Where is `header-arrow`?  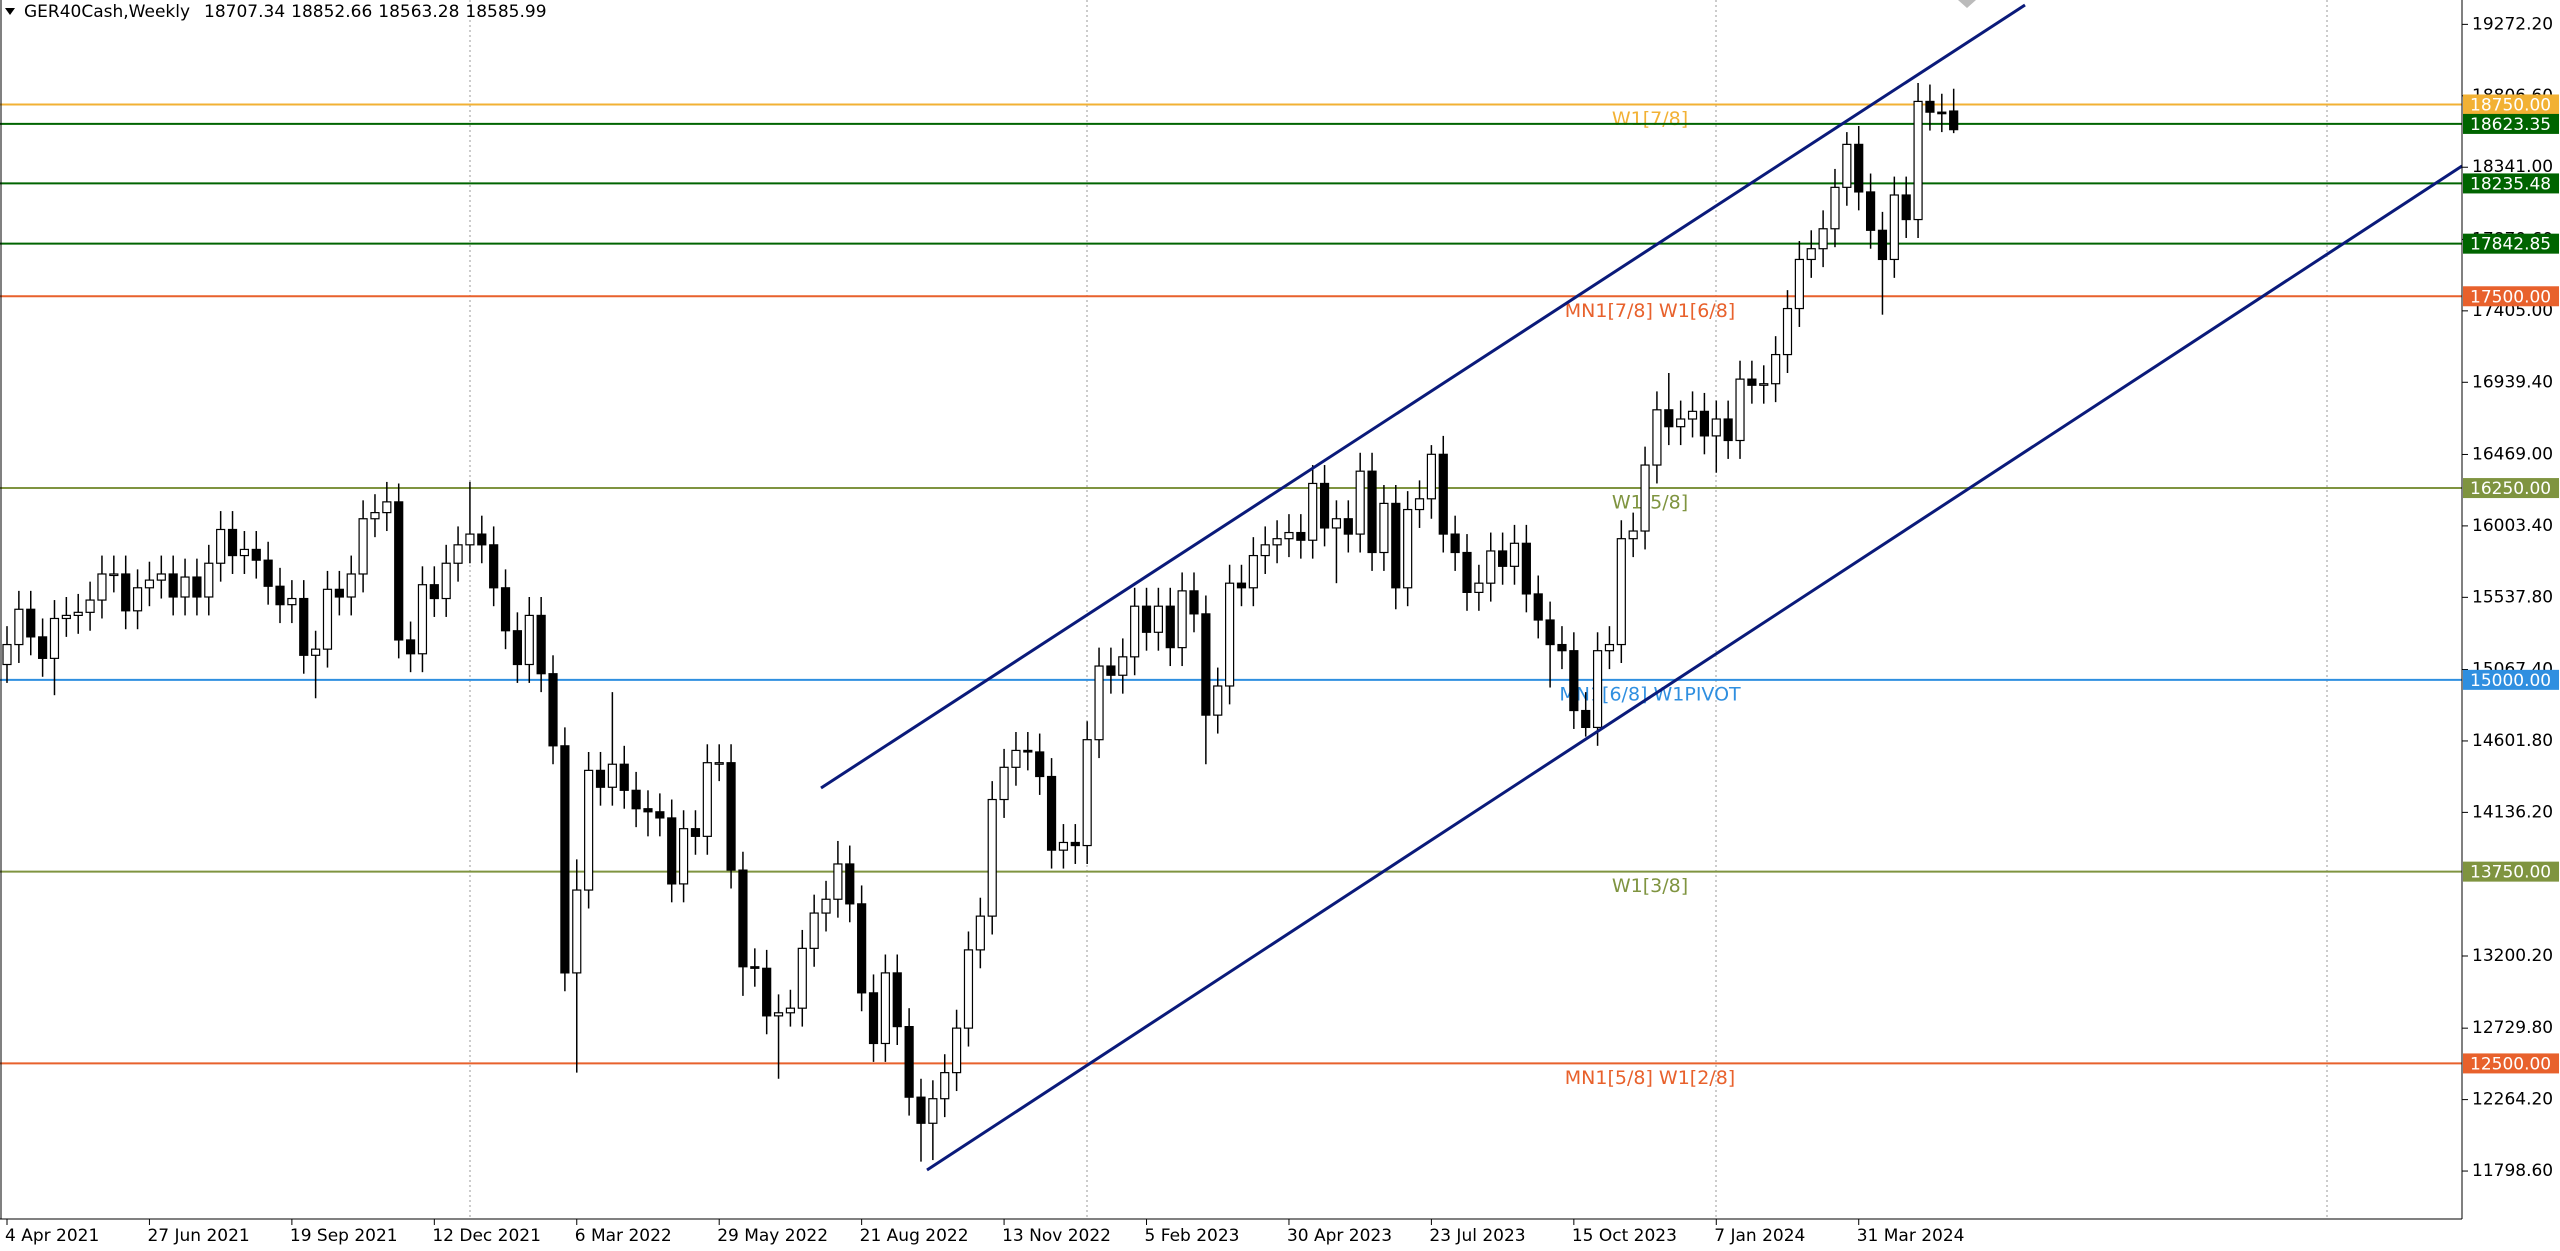
header-arrow is located at coordinates (10, 11).